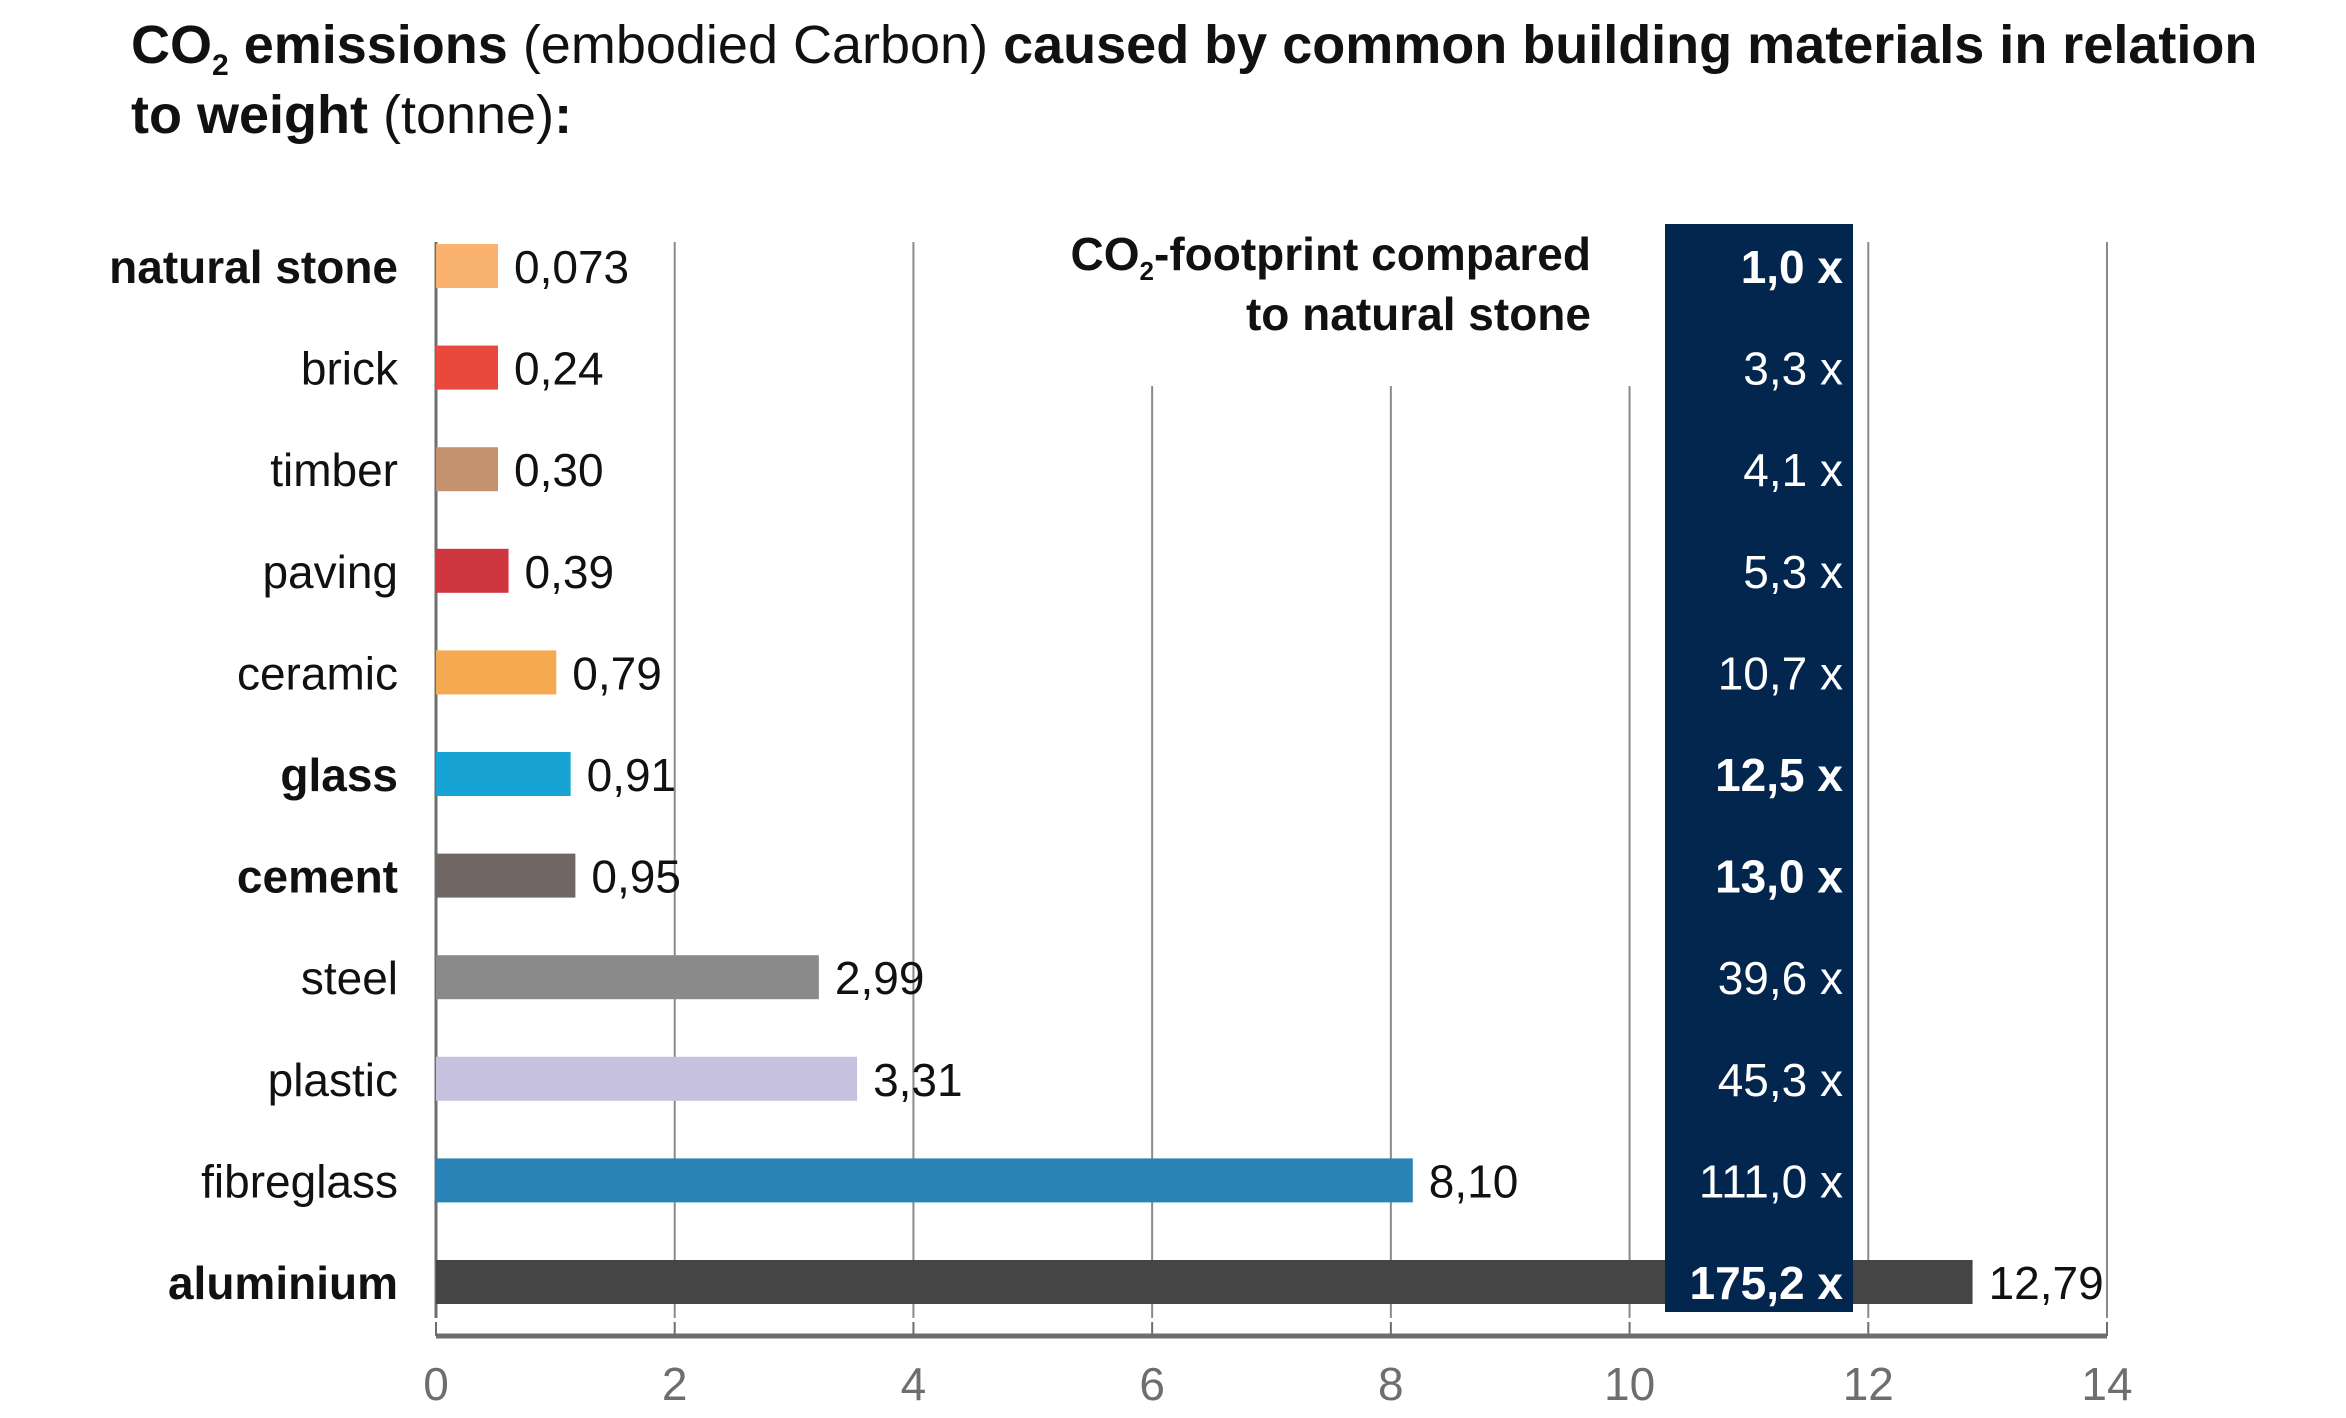 The width and height of the screenshot is (2346, 1418). What do you see at coordinates (617, 673) in the screenshot?
I see `value-label-ceramic: 0,79` at bounding box center [617, 673].